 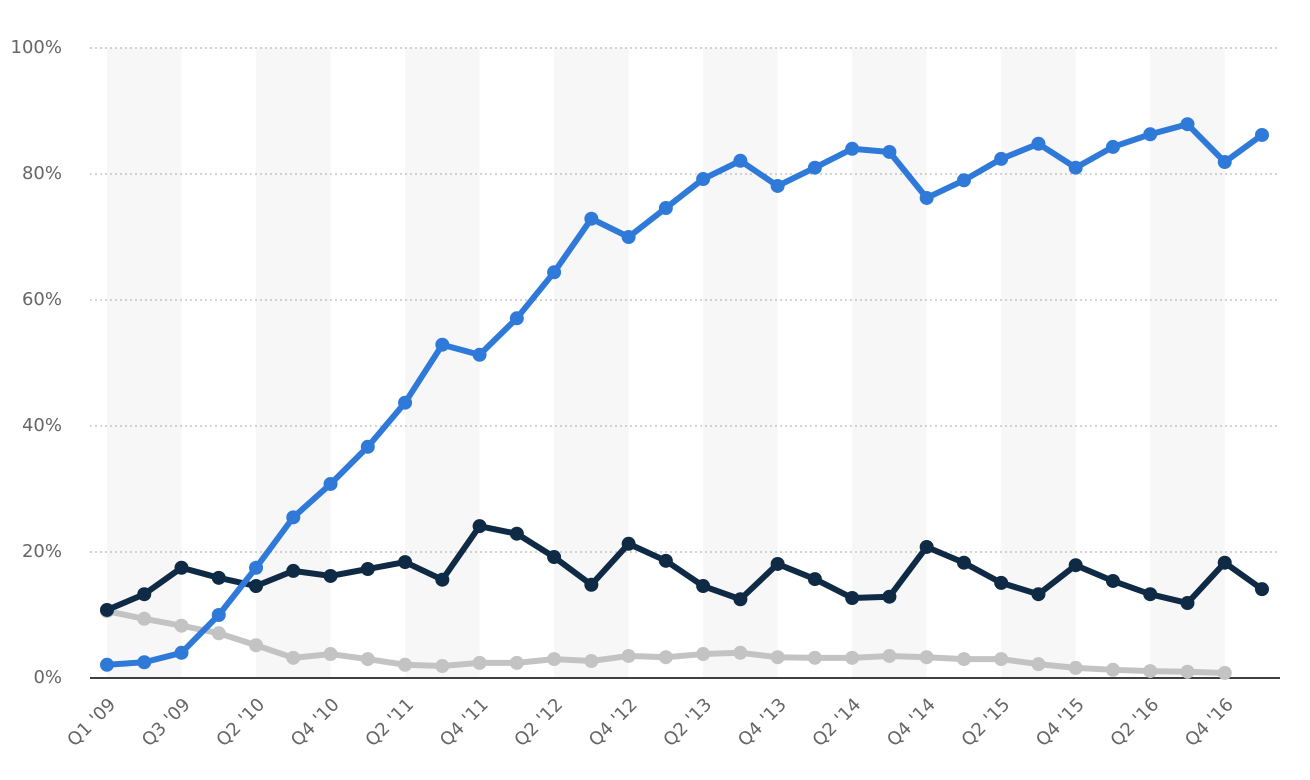 What do you see at coordinates (389, 722) in the screenshot?
I see `x-tick-label: Q2 '11` at bounding box center [389, 722].